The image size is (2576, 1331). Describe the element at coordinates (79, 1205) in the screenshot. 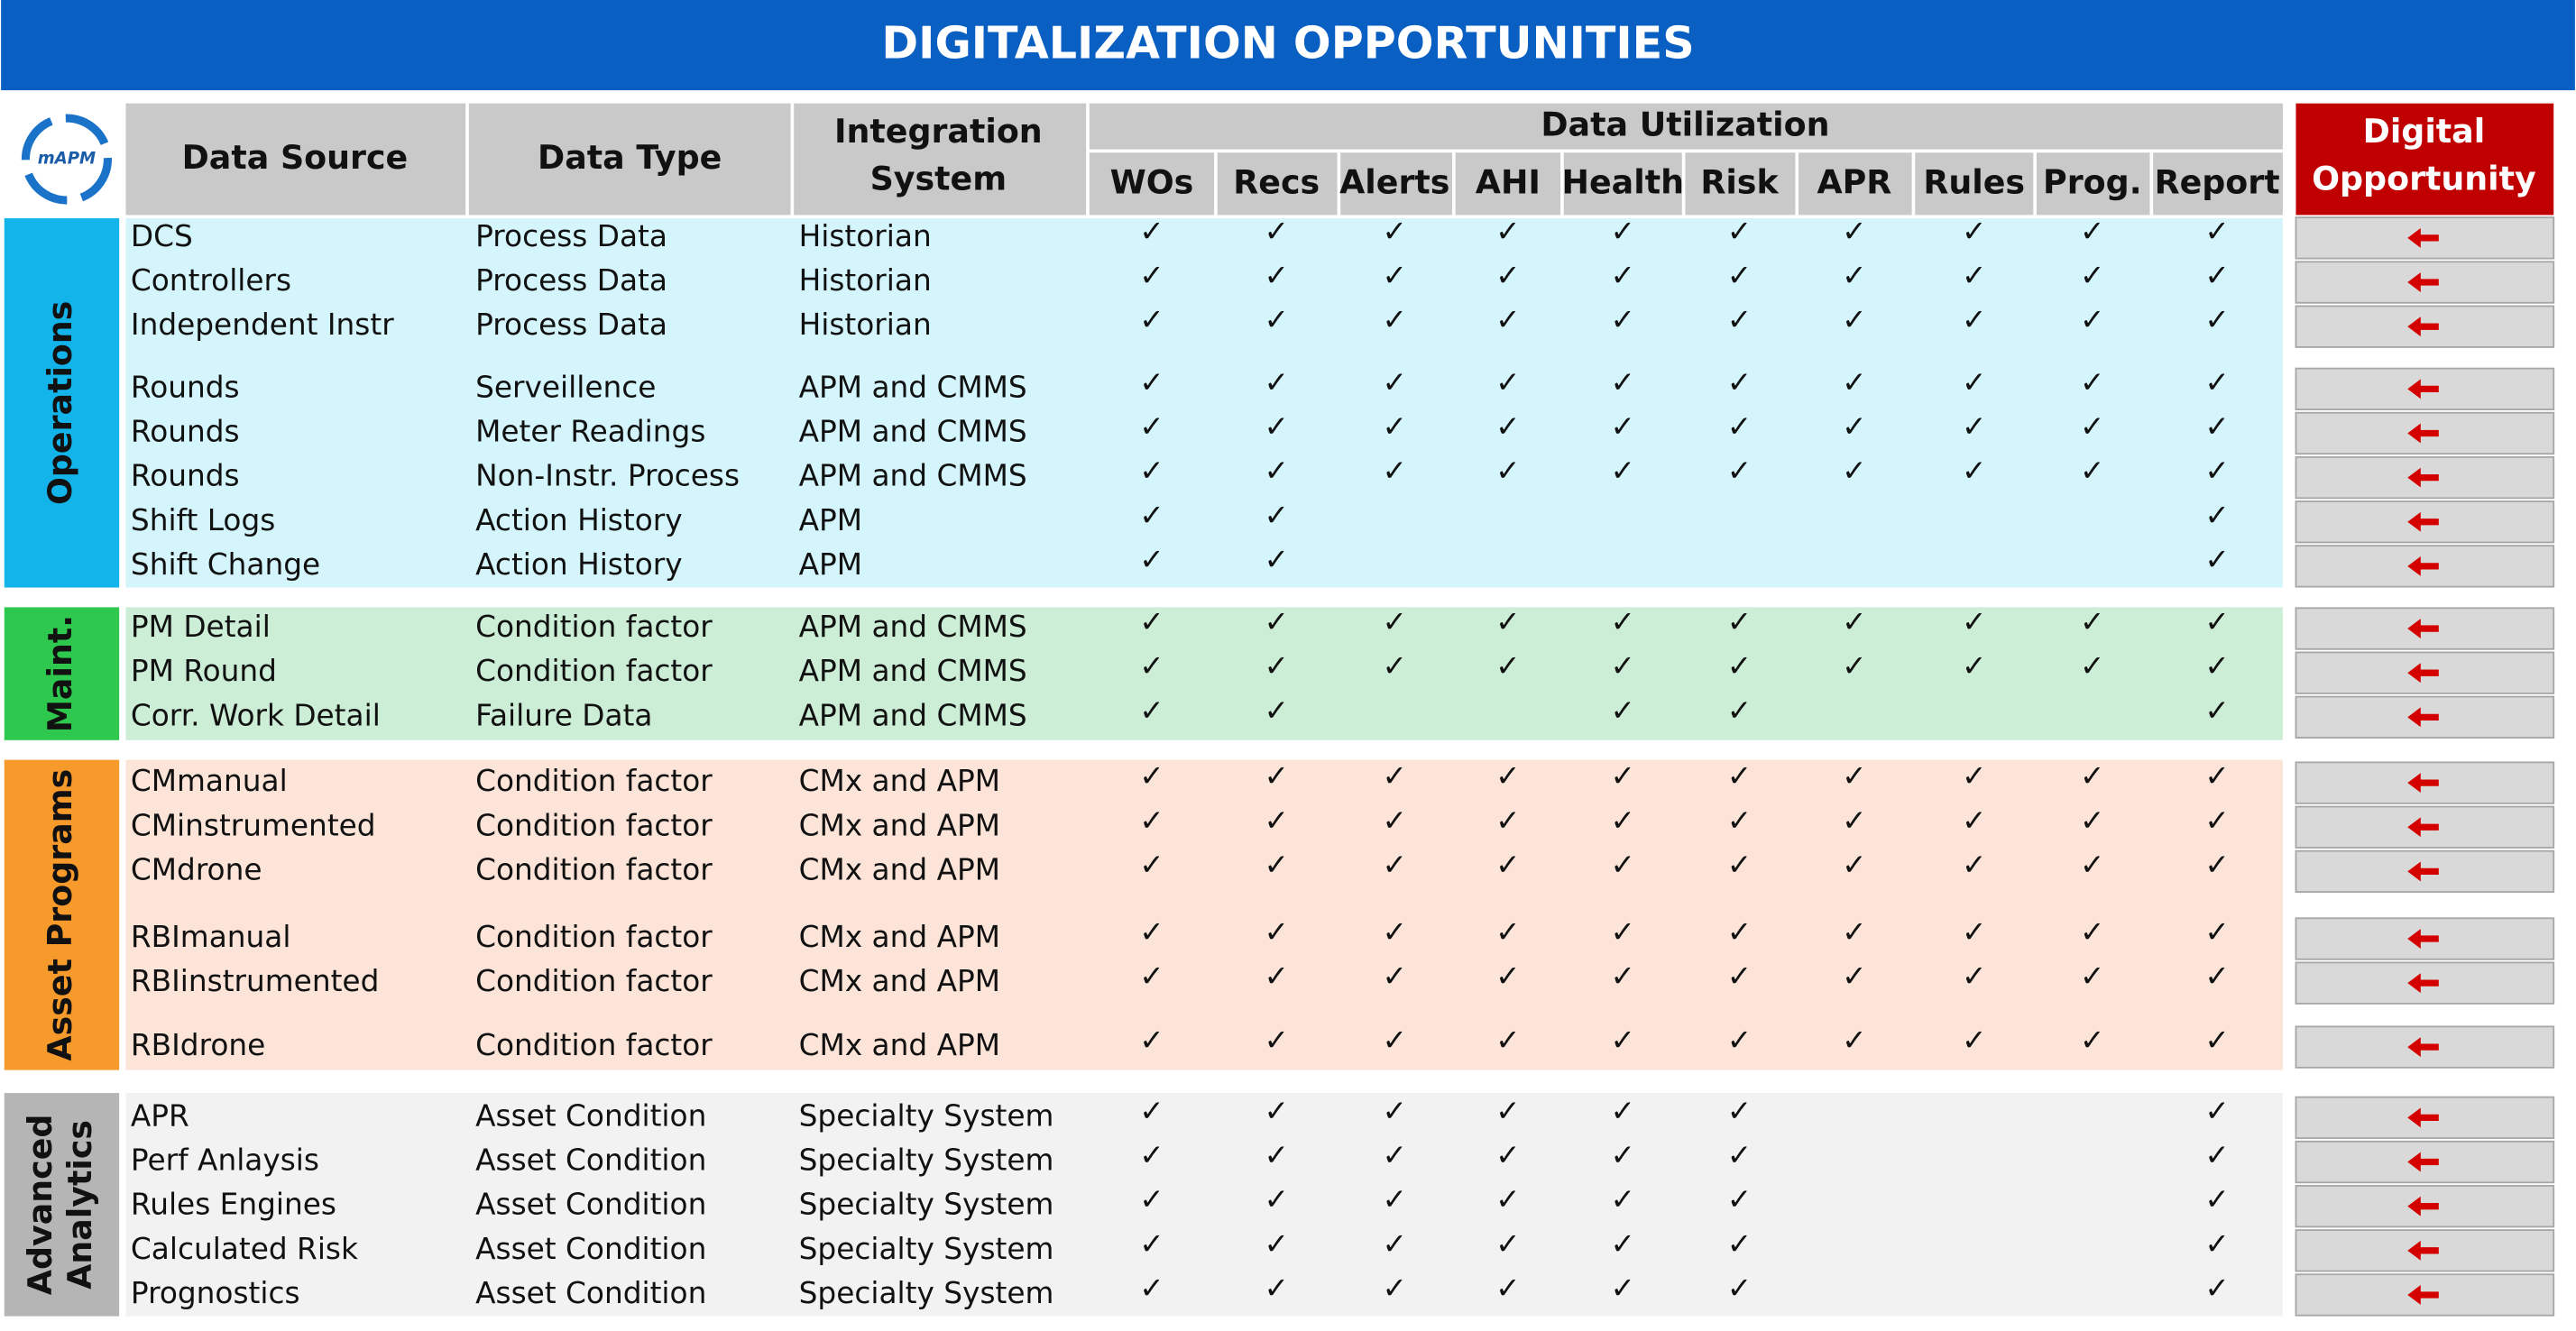

I see `group-label: Analytics` at that location.